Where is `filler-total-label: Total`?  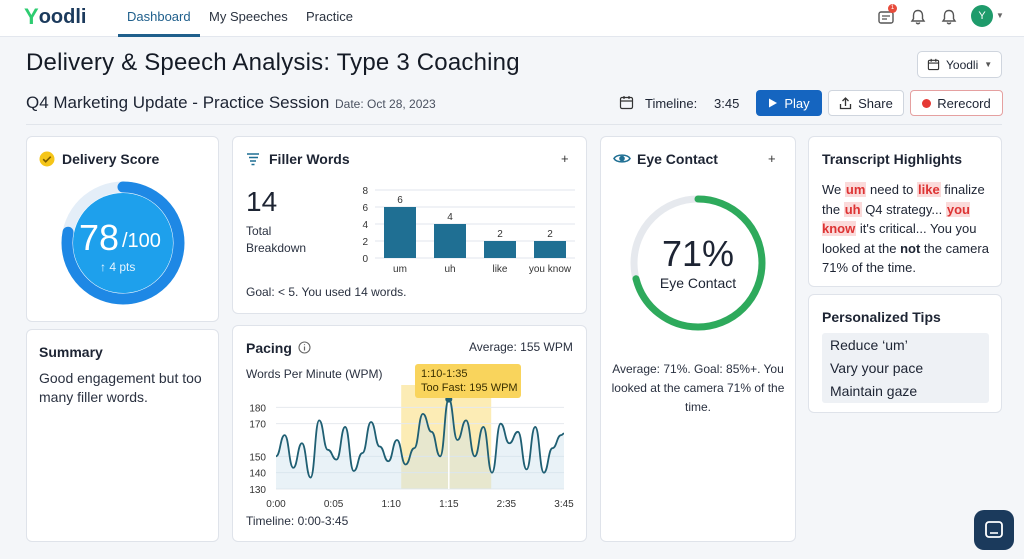
filler-total-label: Total is located at coordinates (259, 231).